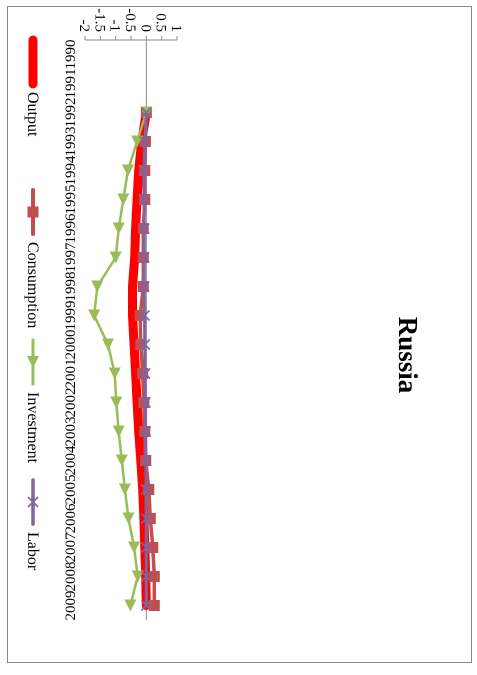 The image size is (477, 675). What do you see at coordinates (71, 490) in the screenshot?
I see `year-tick-label: 2005` at bounding box center [71, 490].